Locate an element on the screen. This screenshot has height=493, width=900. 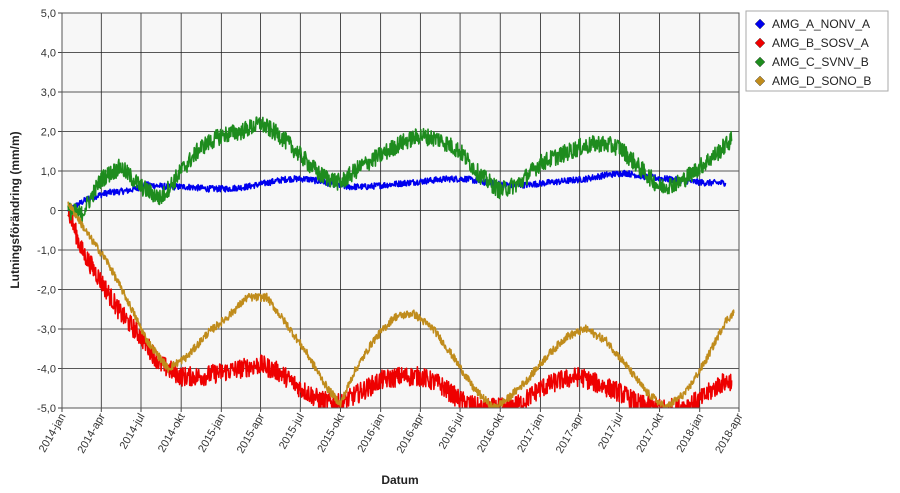
x-tick-label: 2017-okt is located at coordinates (650, 433).